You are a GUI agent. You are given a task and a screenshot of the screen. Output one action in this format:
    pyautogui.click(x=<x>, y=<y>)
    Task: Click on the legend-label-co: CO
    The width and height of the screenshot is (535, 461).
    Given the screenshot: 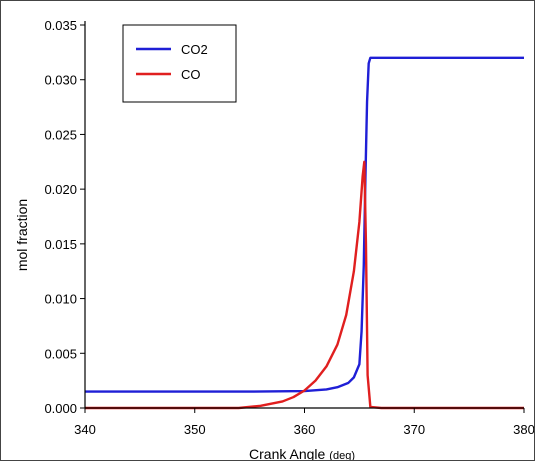 What is the action you would take?
    pyautogui.click(x=191, y=74)
    